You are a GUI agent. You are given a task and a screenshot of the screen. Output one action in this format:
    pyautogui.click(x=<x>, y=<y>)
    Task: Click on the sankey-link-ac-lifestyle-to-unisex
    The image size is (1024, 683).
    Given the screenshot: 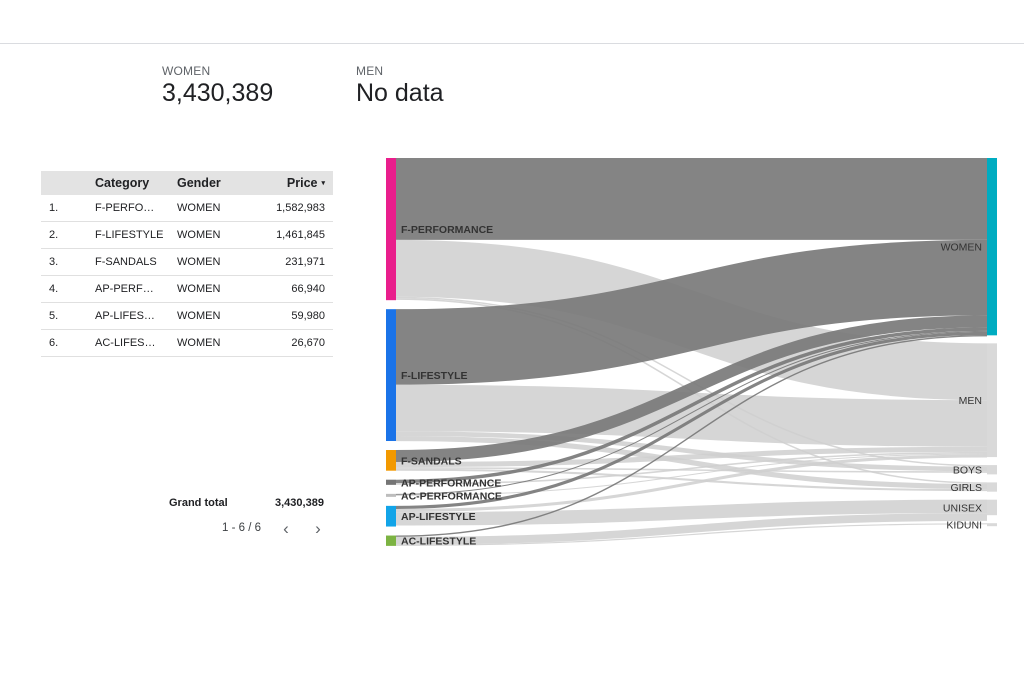 What is the action you would take?
    pyautogui.click(x=691, y=529)
    